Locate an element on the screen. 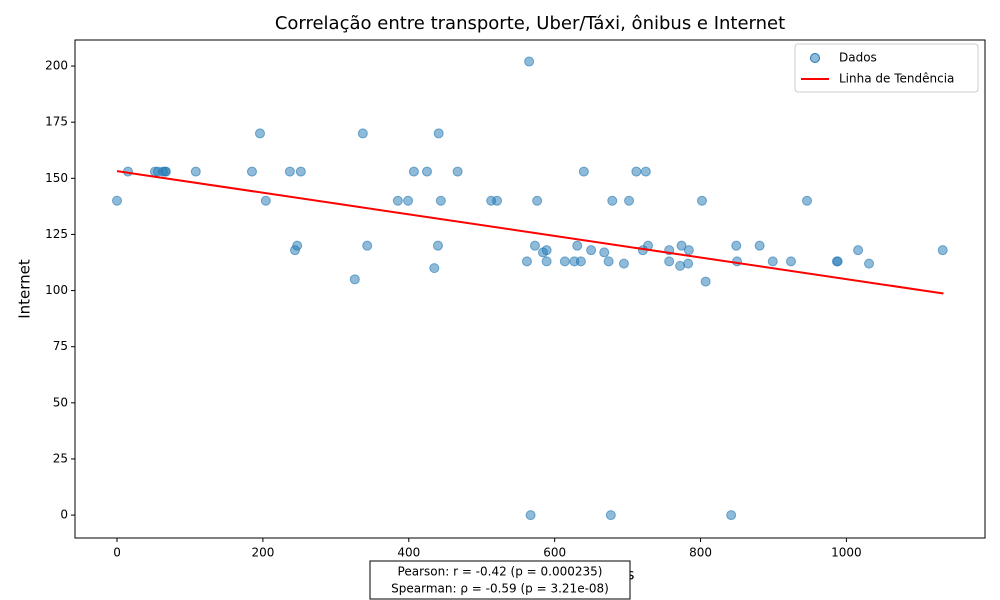 The height and width of the screenshot is (600, 1000). x-tick-label: 600 is located at coordinates (554, 553).